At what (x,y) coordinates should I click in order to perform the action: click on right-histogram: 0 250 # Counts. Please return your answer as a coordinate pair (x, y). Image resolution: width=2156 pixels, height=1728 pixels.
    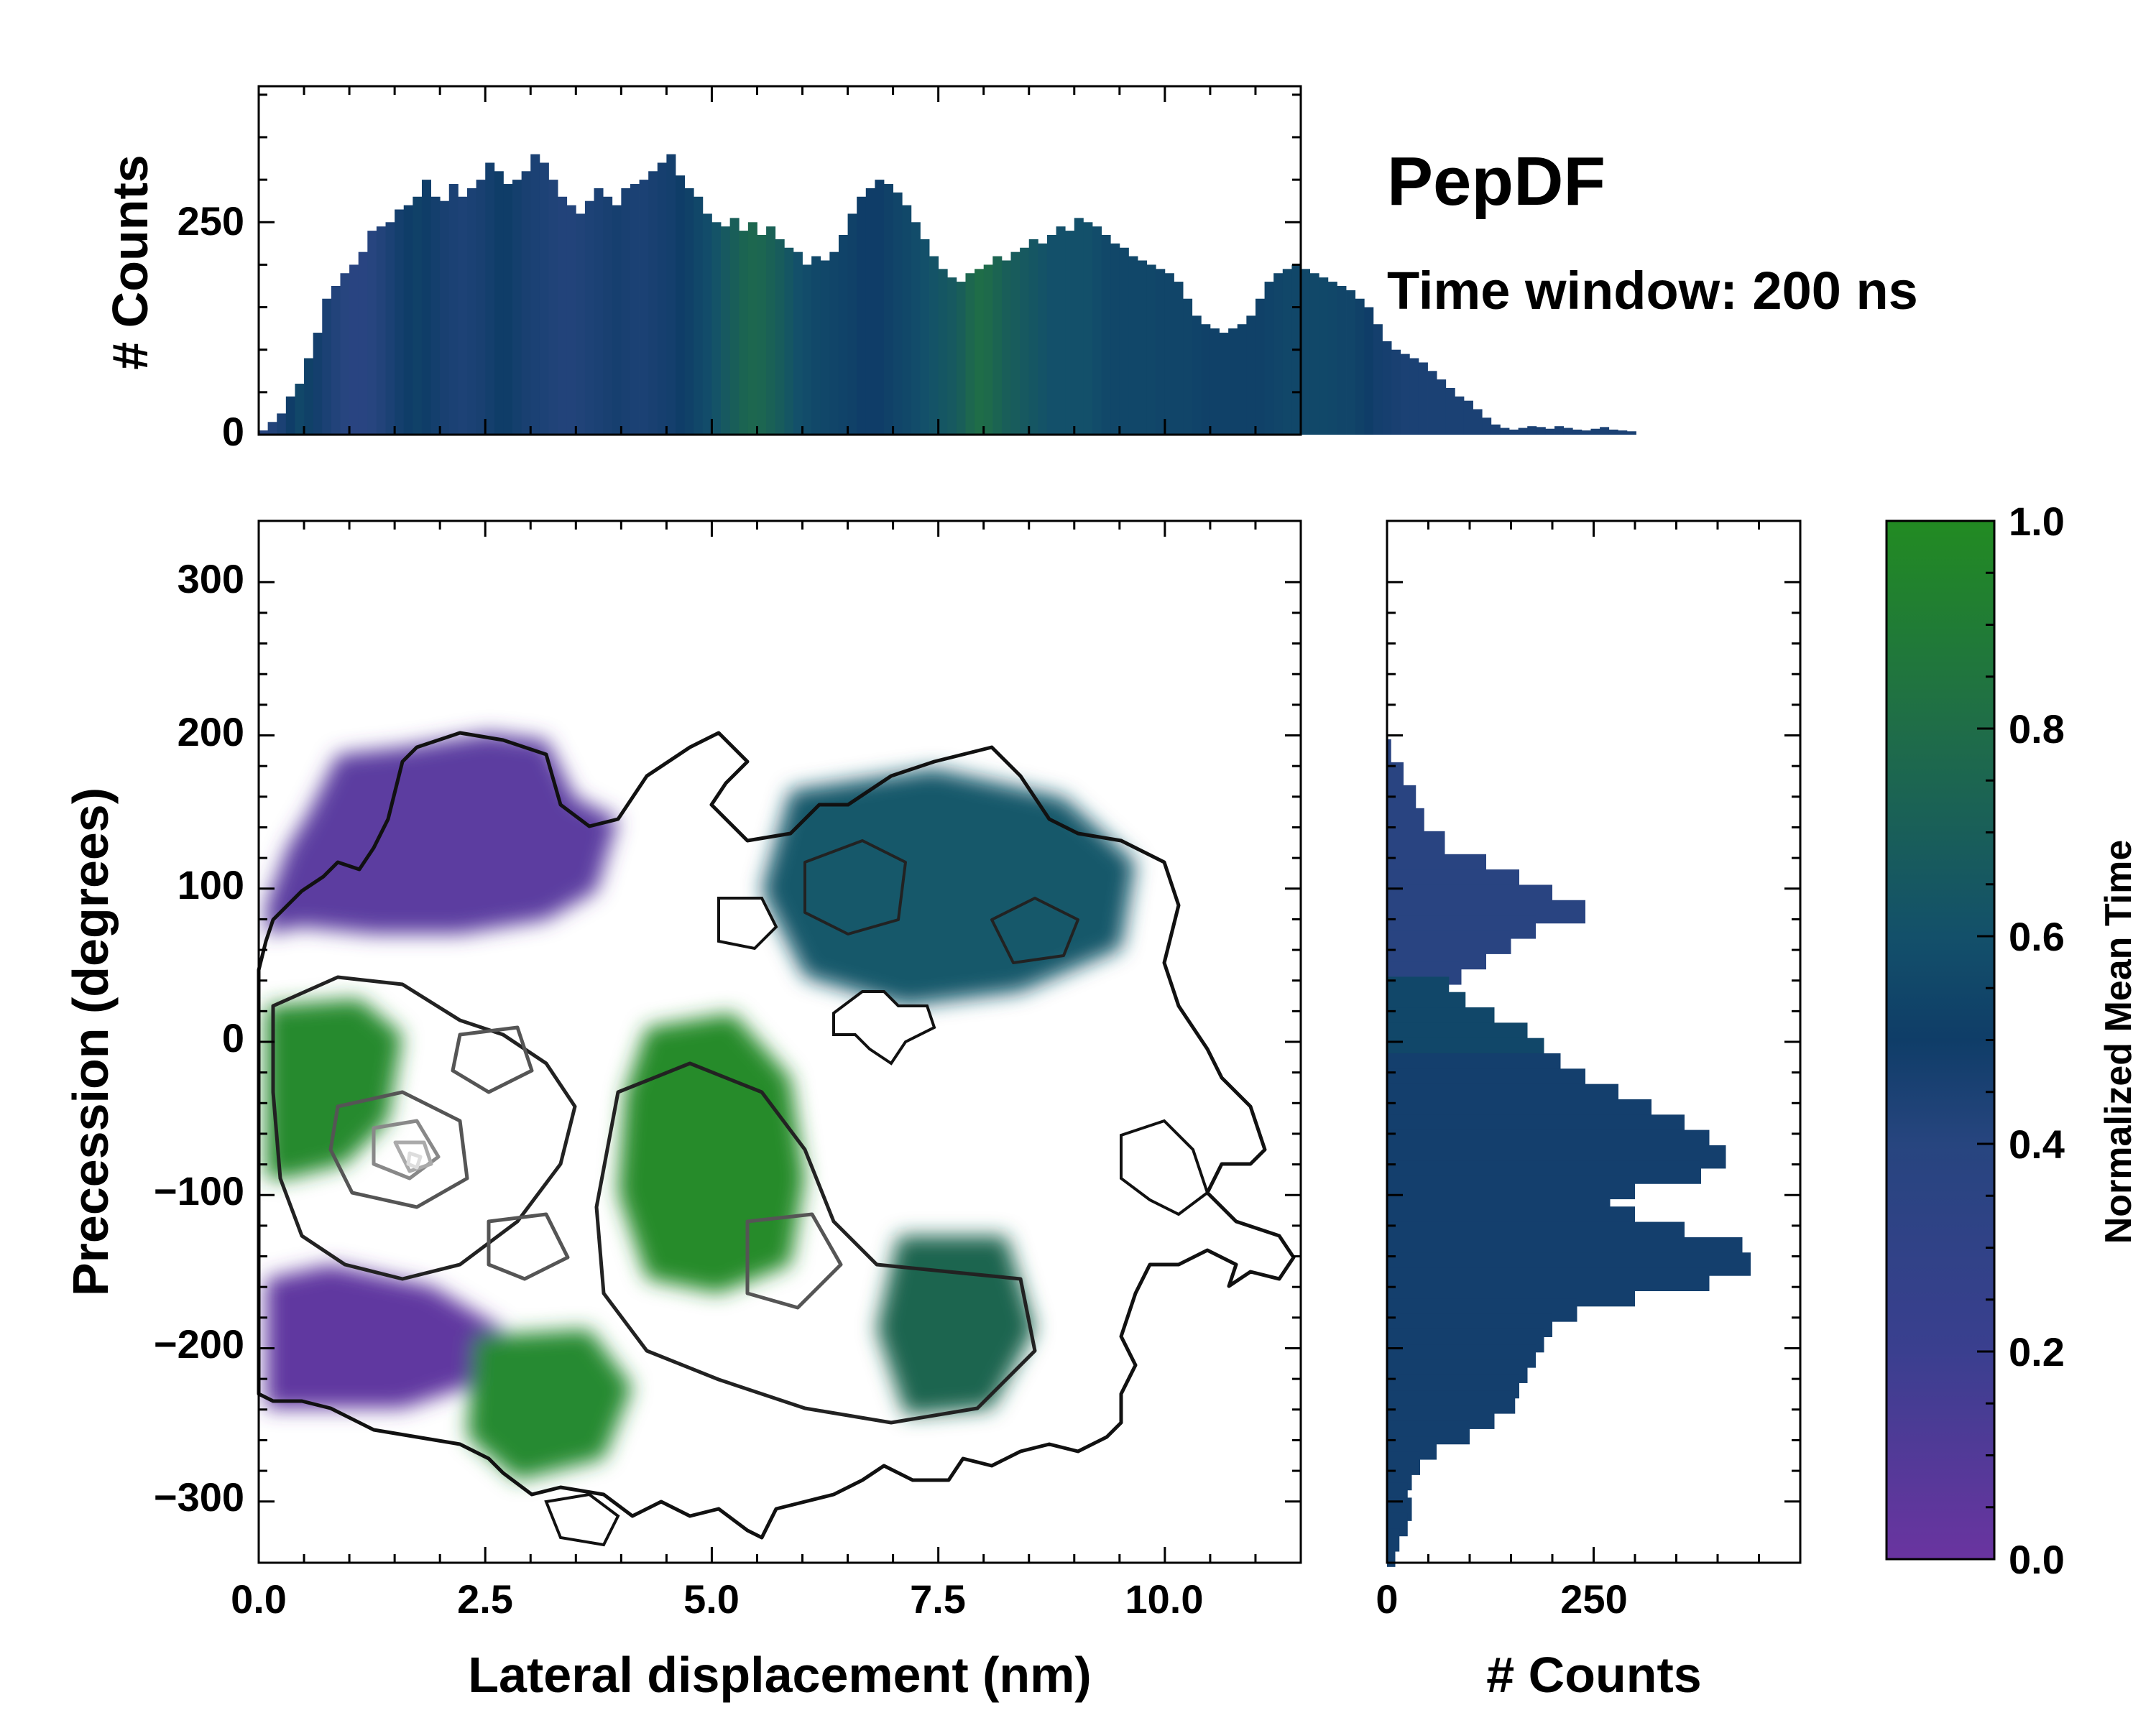
    Looking at the image, I should click on (1589, 1111).